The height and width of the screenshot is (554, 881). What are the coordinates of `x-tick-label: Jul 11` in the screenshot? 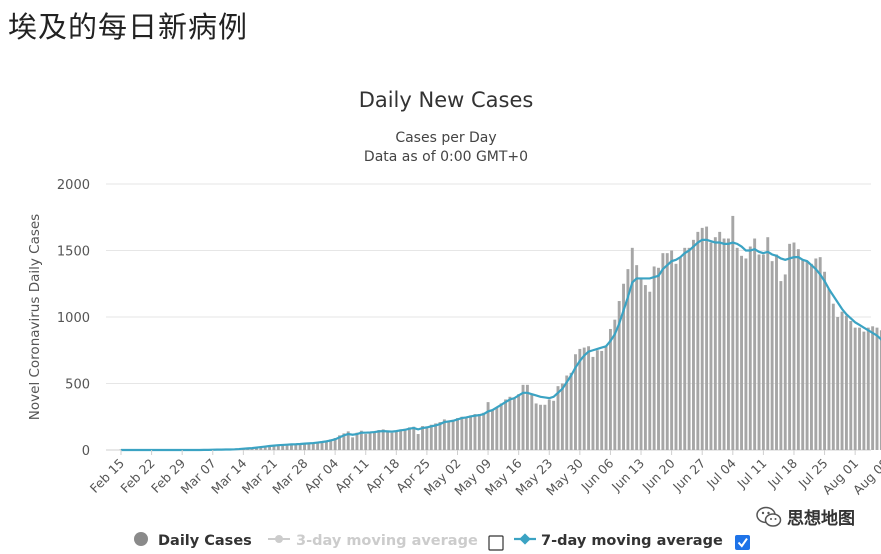 It's located at (751, 474).